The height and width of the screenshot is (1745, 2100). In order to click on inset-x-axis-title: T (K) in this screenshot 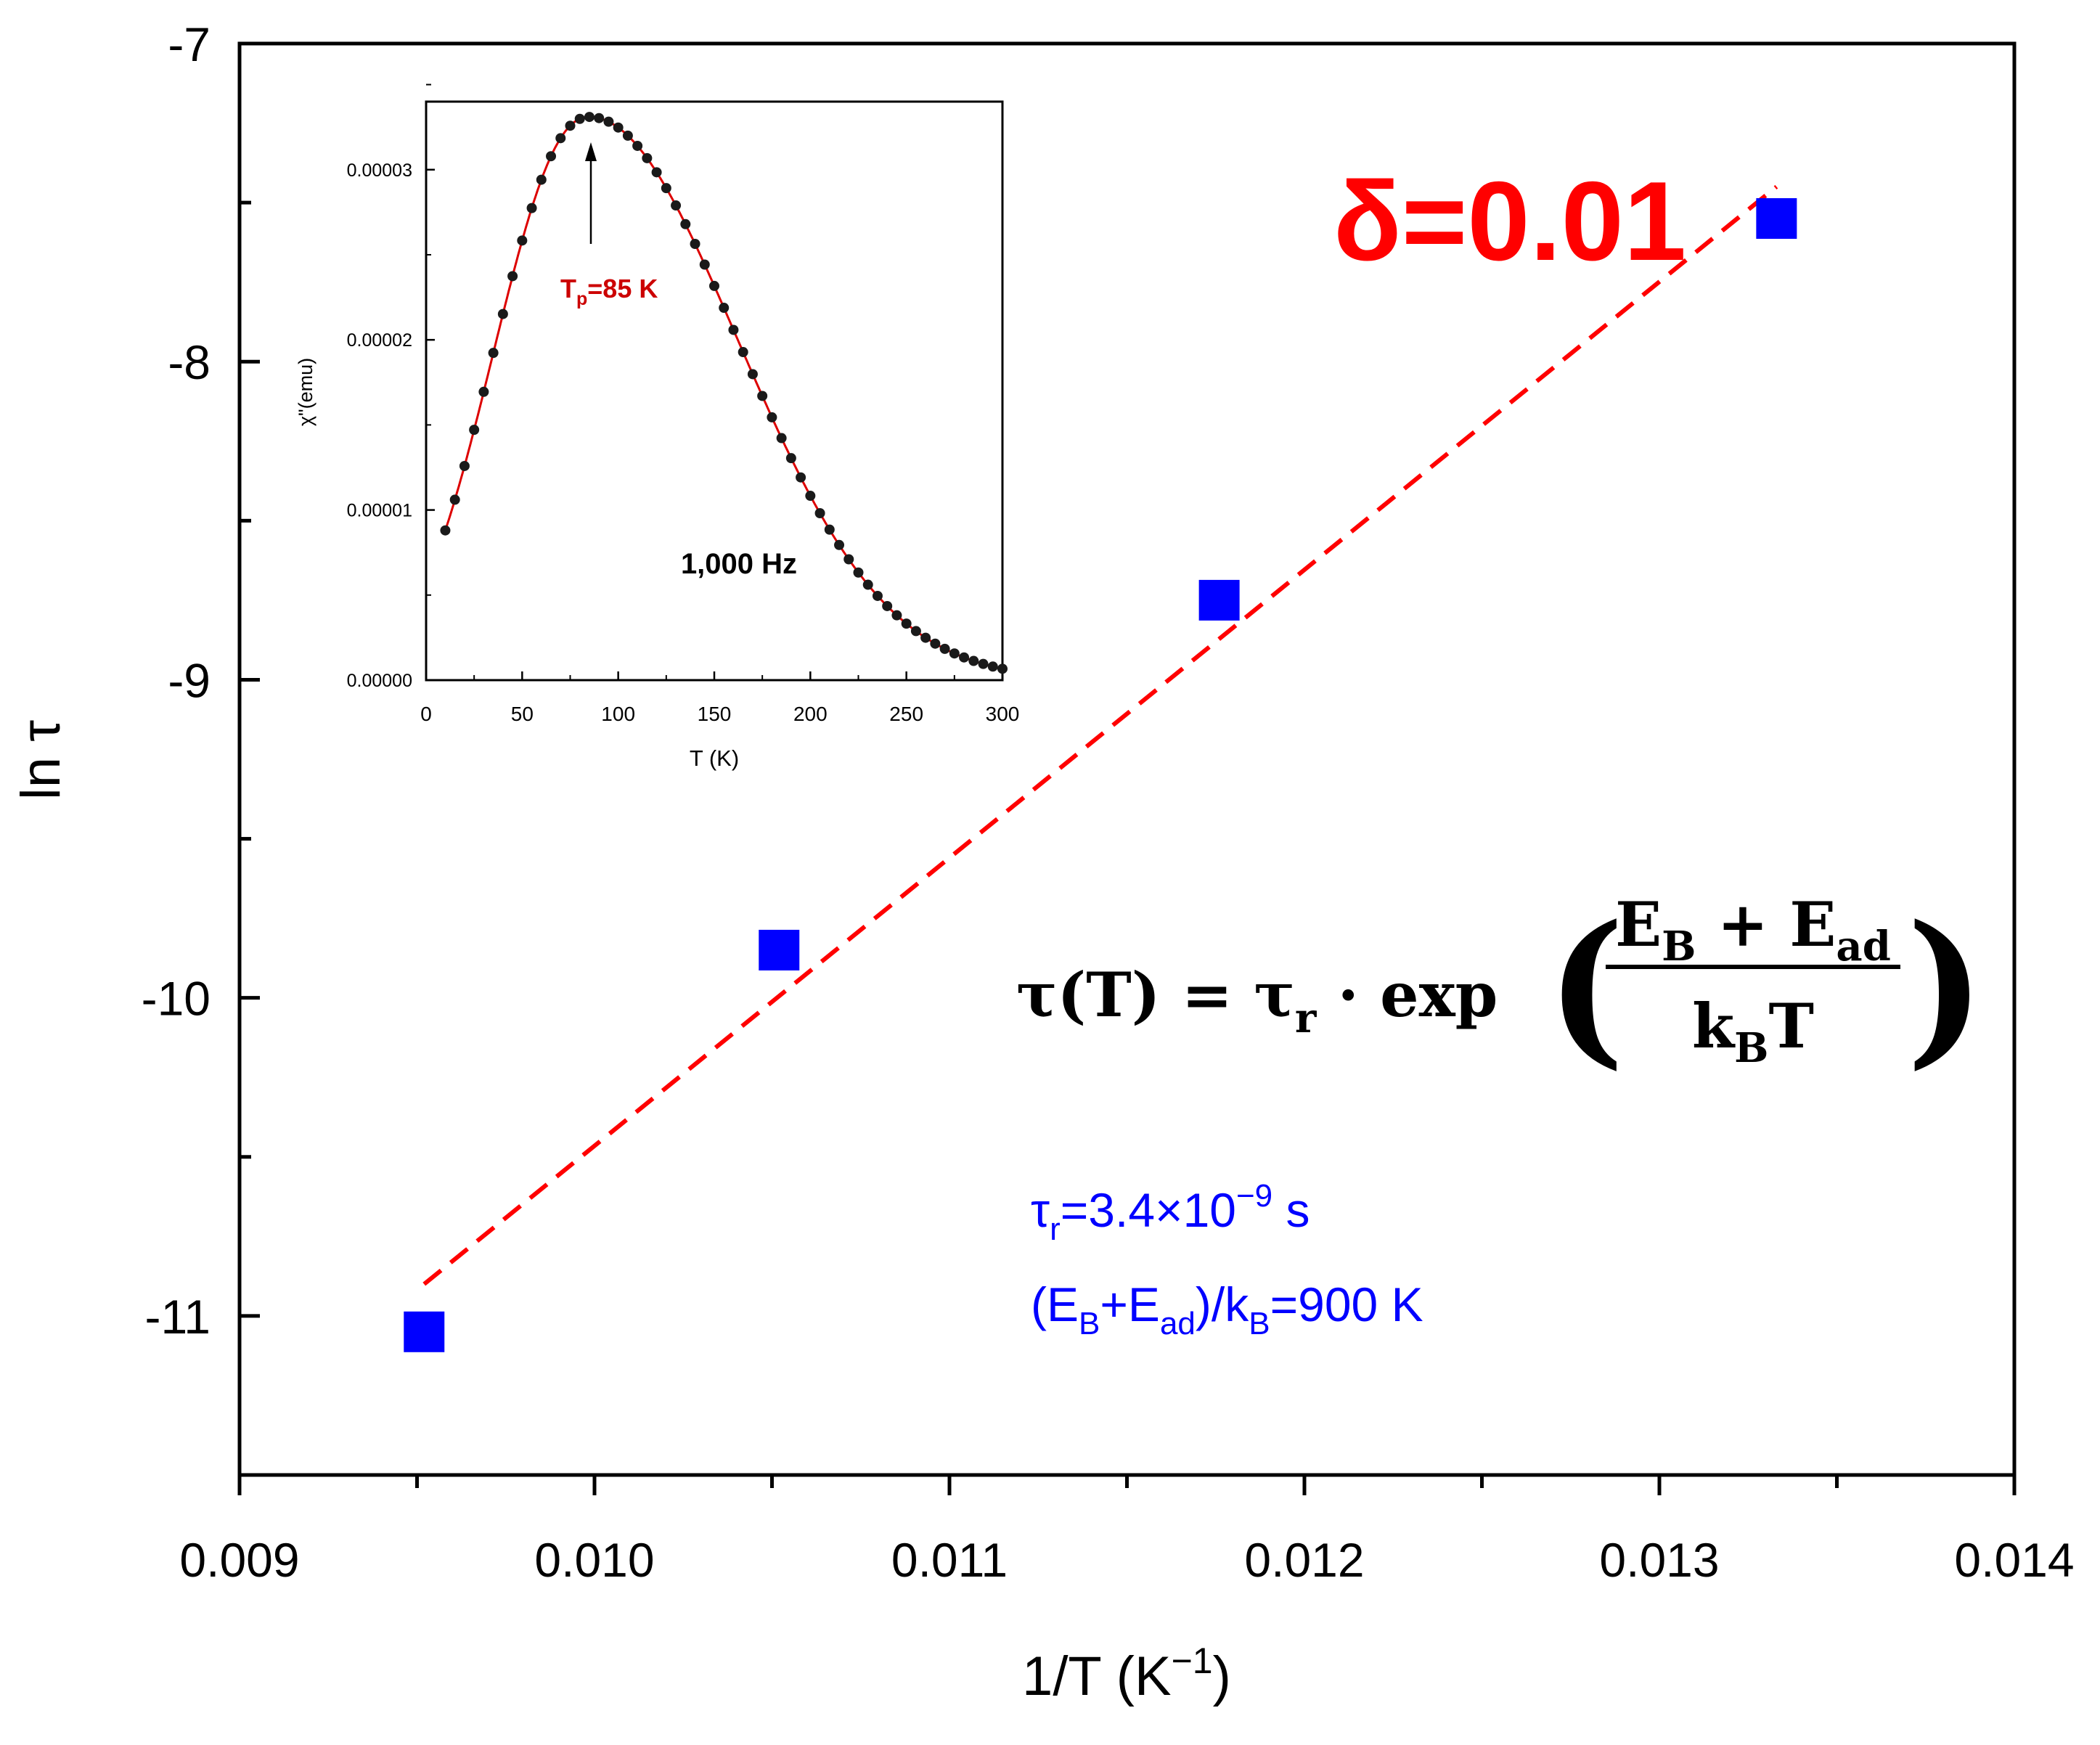, I will do `click(714, 758)`.